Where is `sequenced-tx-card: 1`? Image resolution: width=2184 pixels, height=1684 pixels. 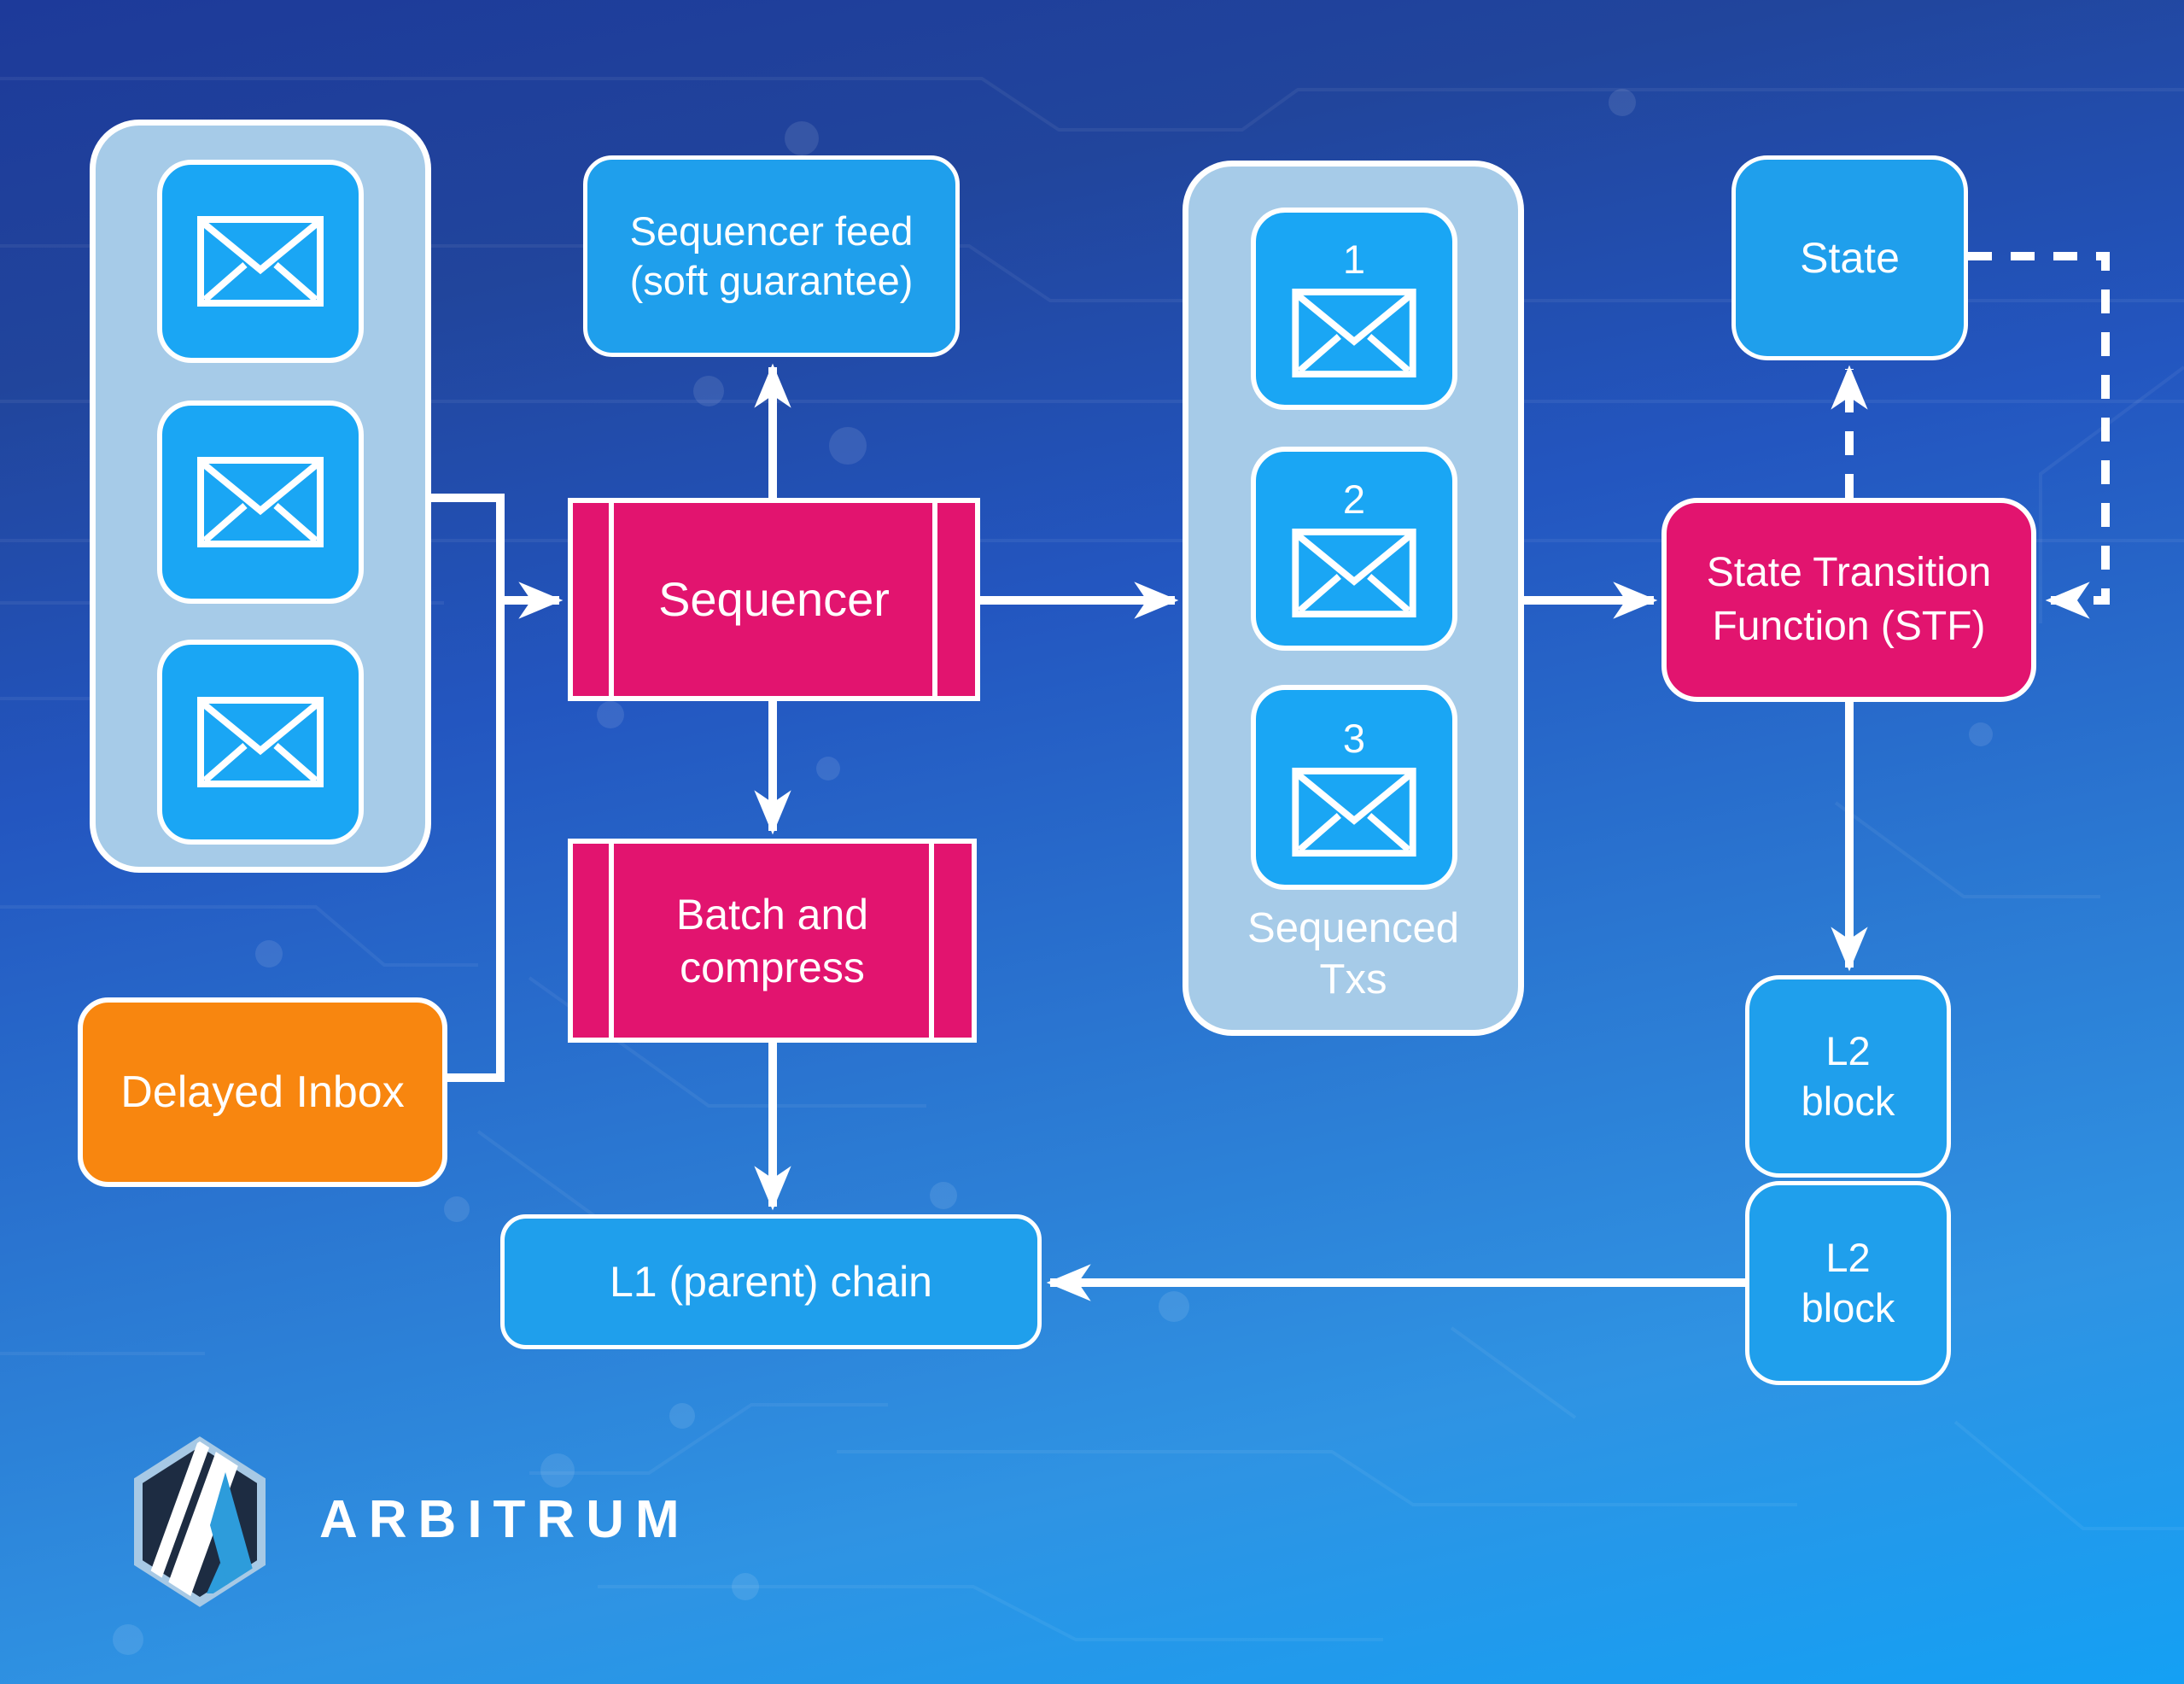
sequenced-tx-card: 1 is located at coordinates (1354, 309).